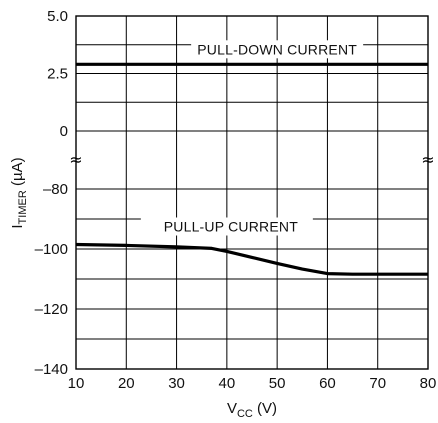 Image resolution: width=438 pixels, height=423 pixels. Describe the element at coordinates (377, 383) in the screenshot. I see `x-tick-label: 70` at that location.